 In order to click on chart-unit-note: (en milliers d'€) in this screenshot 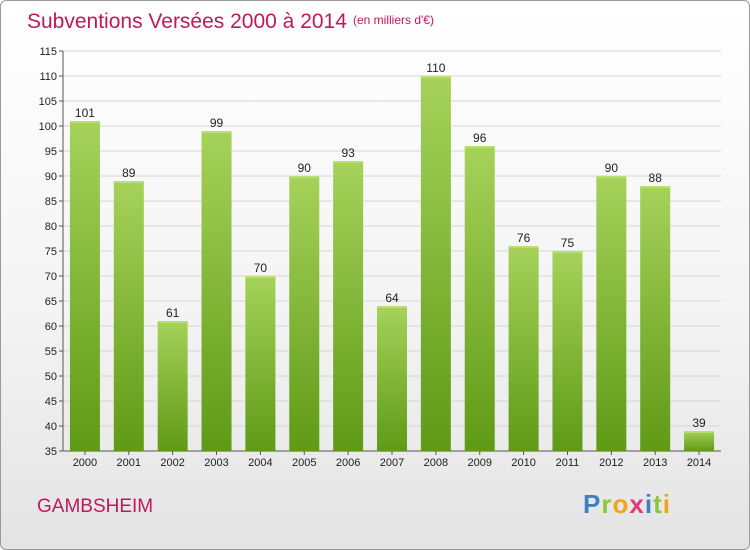, I will do `click(393, 20)`.